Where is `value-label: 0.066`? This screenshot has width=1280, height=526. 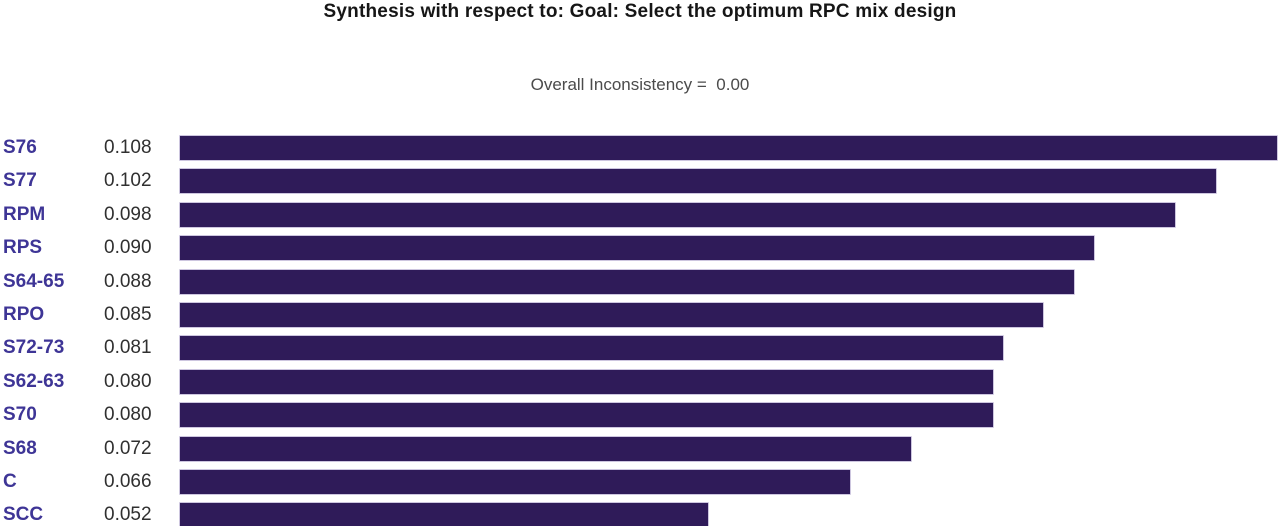 value-label: 0.066 is located at coordinates (128, 481).